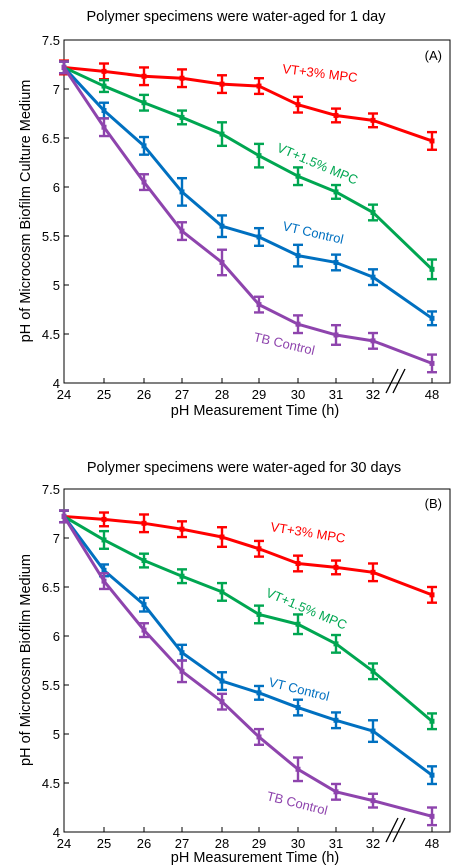 This screenshot has height=867, width=456. Describe the element at coordinates (51, 685) in the screenshot. I see `y-tick-label: 5.5` at that location.